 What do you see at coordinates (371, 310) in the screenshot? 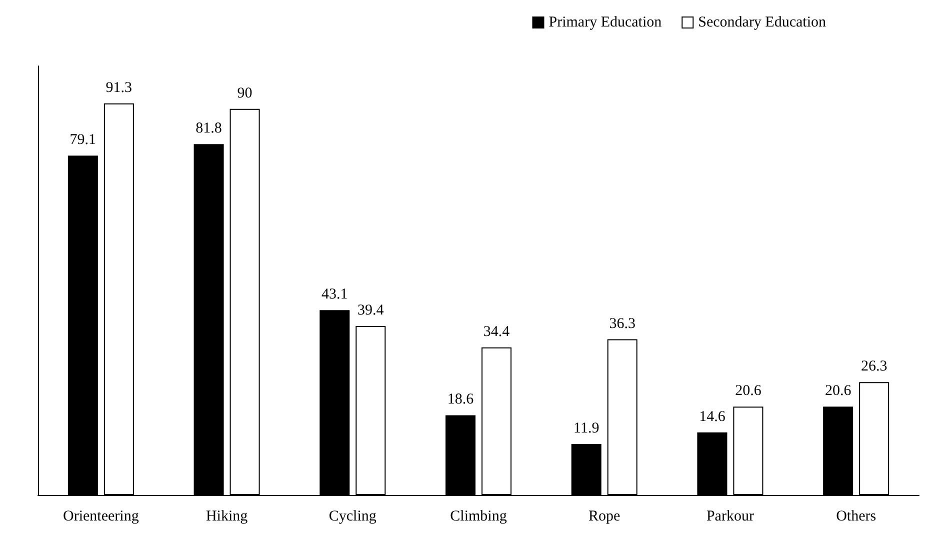
I see `data-label: 39.4` at bounding box center [371, 310].